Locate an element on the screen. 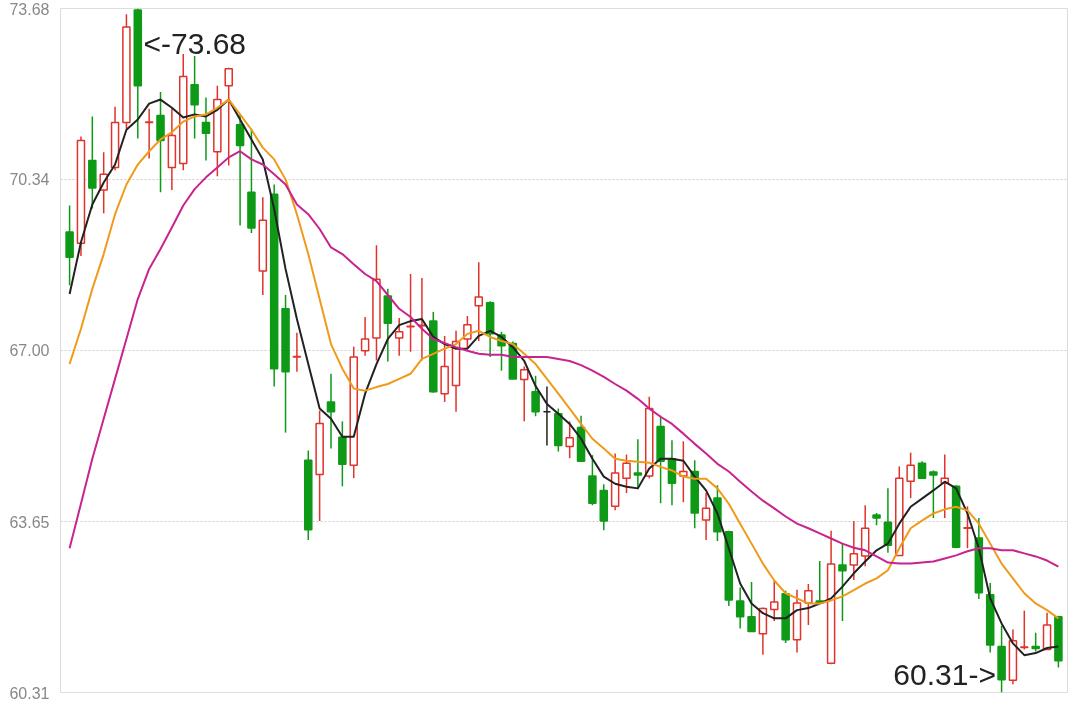 This screenshot has width=1080, height=715. annotation: <-73.68 is located at coordinates (195, 43).